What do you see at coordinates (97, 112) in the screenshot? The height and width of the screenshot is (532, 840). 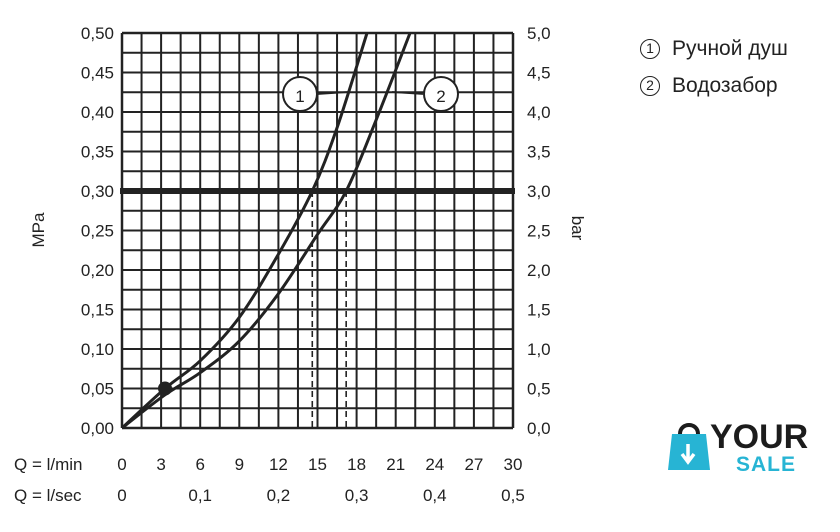 I see `y-left-tick-label: 0,40` at bounding box center [97, 112].